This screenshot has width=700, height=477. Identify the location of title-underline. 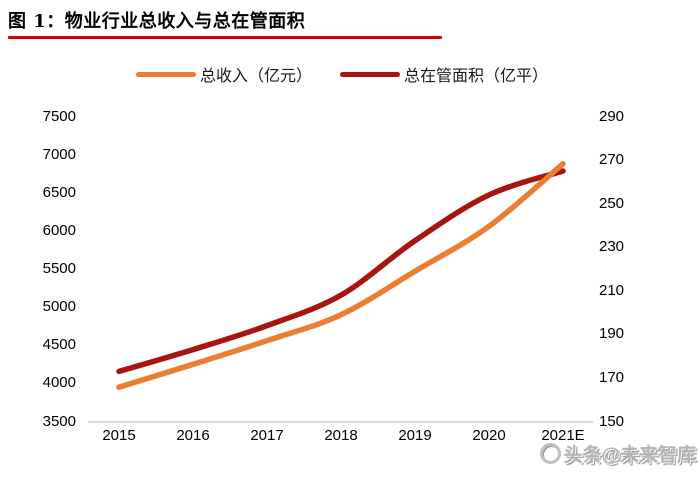
(225, 37).